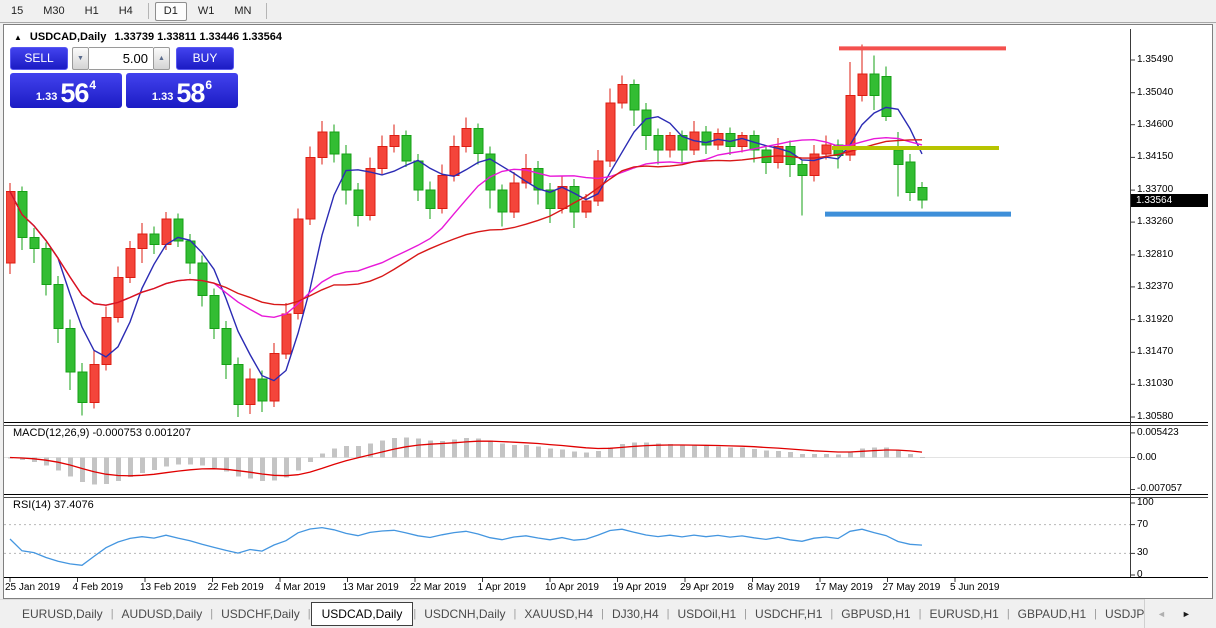 Image resolution: width=1216 pixels, height=628 pixels. What do you see at coordinates (370, 587) in the screenshot?
I see `date-axis-label: 13 Mar 2019` at bounding box center [370, 587].